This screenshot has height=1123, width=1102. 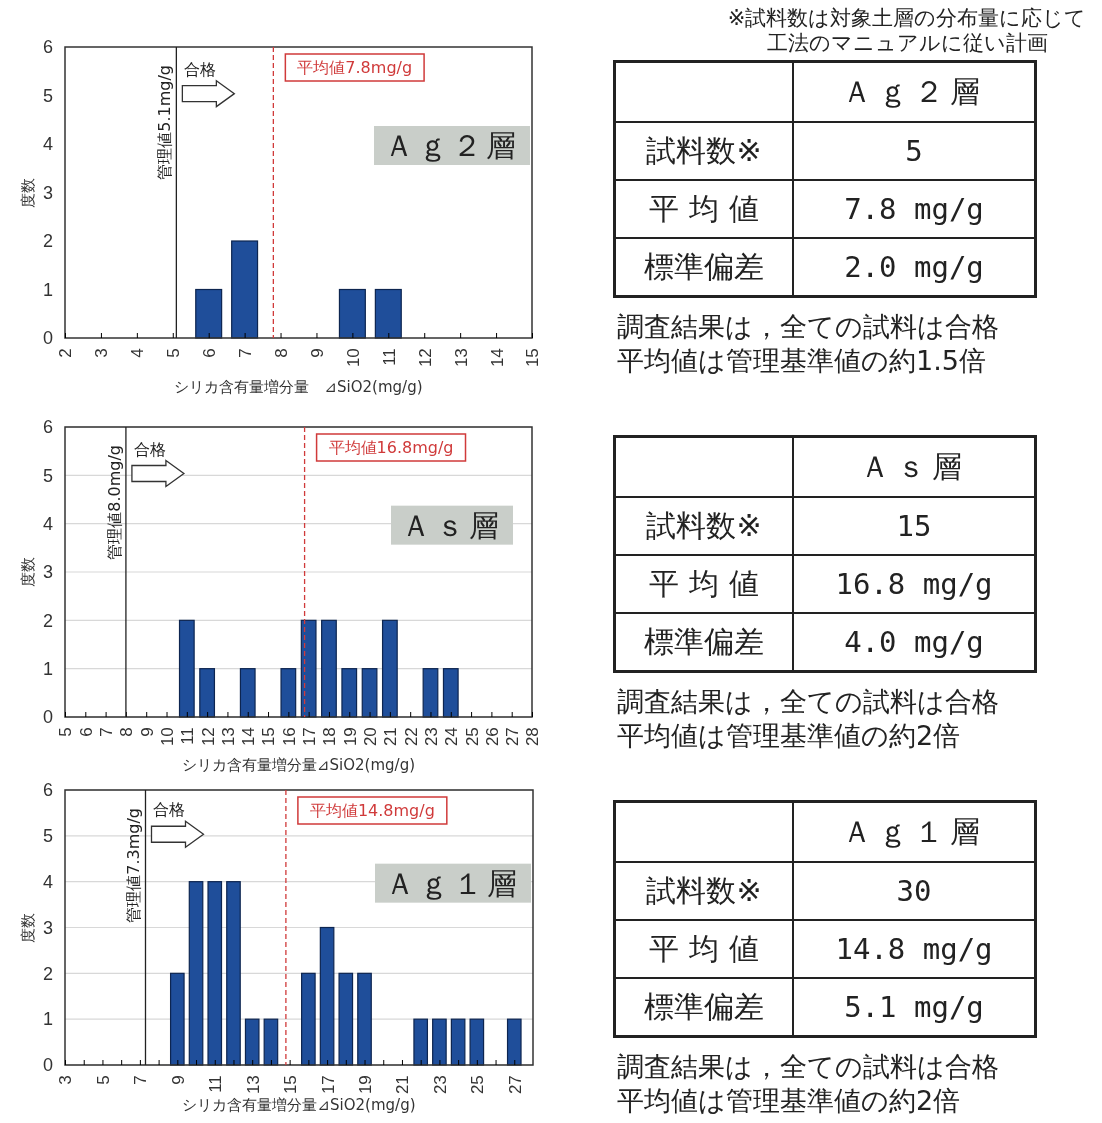 What do you see at coordinates (914, 891) in the screenshot?
I see `text: 30` at bounding box center [914, 891].